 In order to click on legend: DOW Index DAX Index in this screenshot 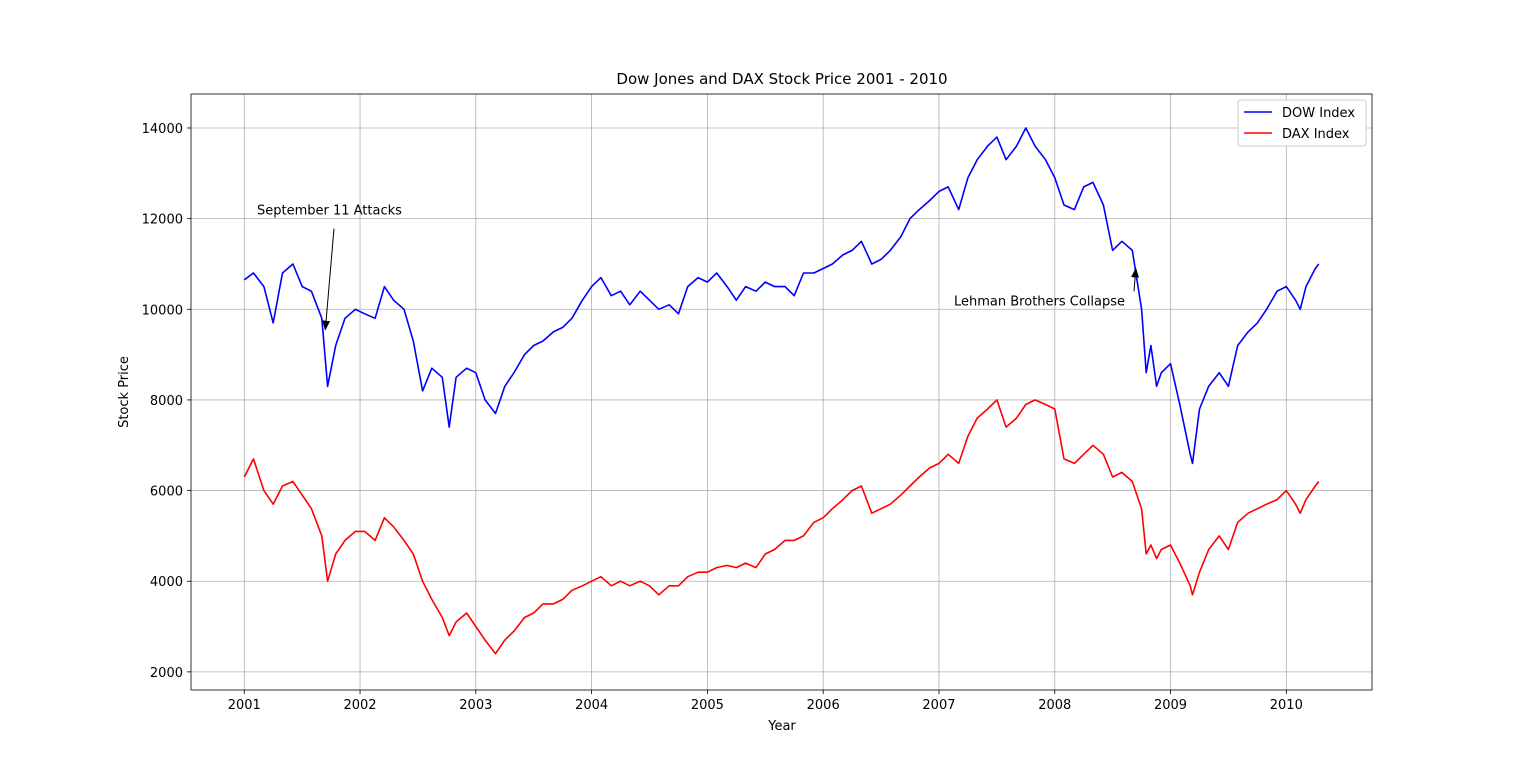, I will do `click(1302, 123)`.